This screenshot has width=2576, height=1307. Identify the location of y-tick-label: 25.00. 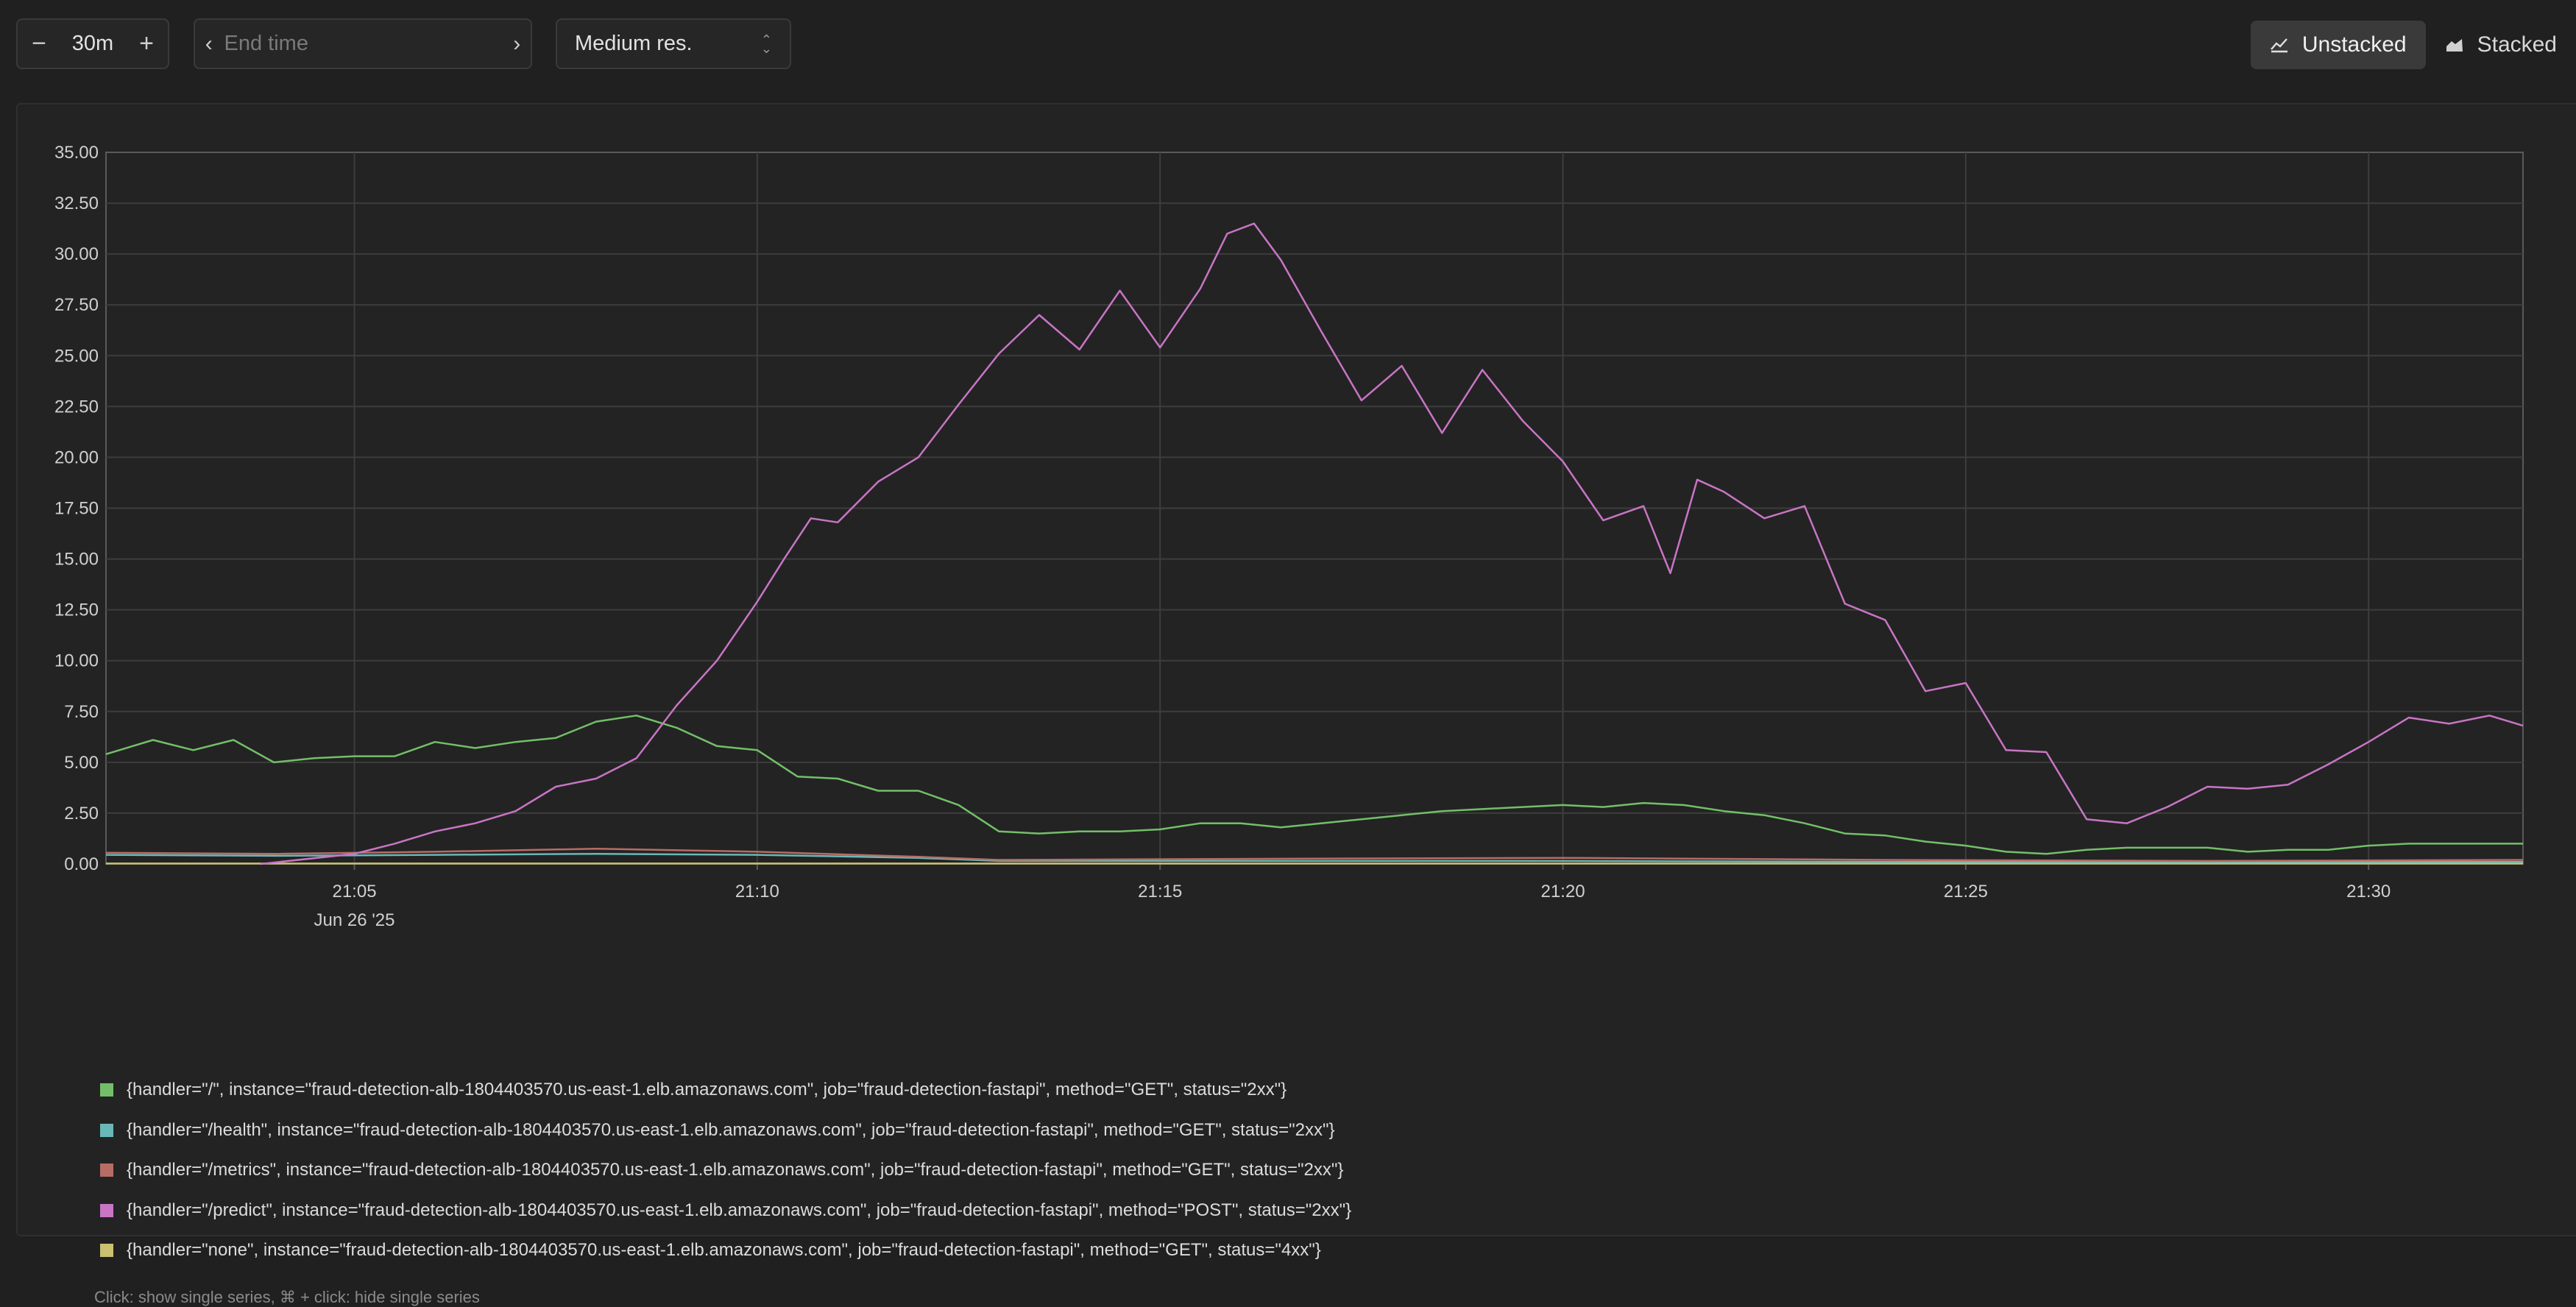
(76, 356).